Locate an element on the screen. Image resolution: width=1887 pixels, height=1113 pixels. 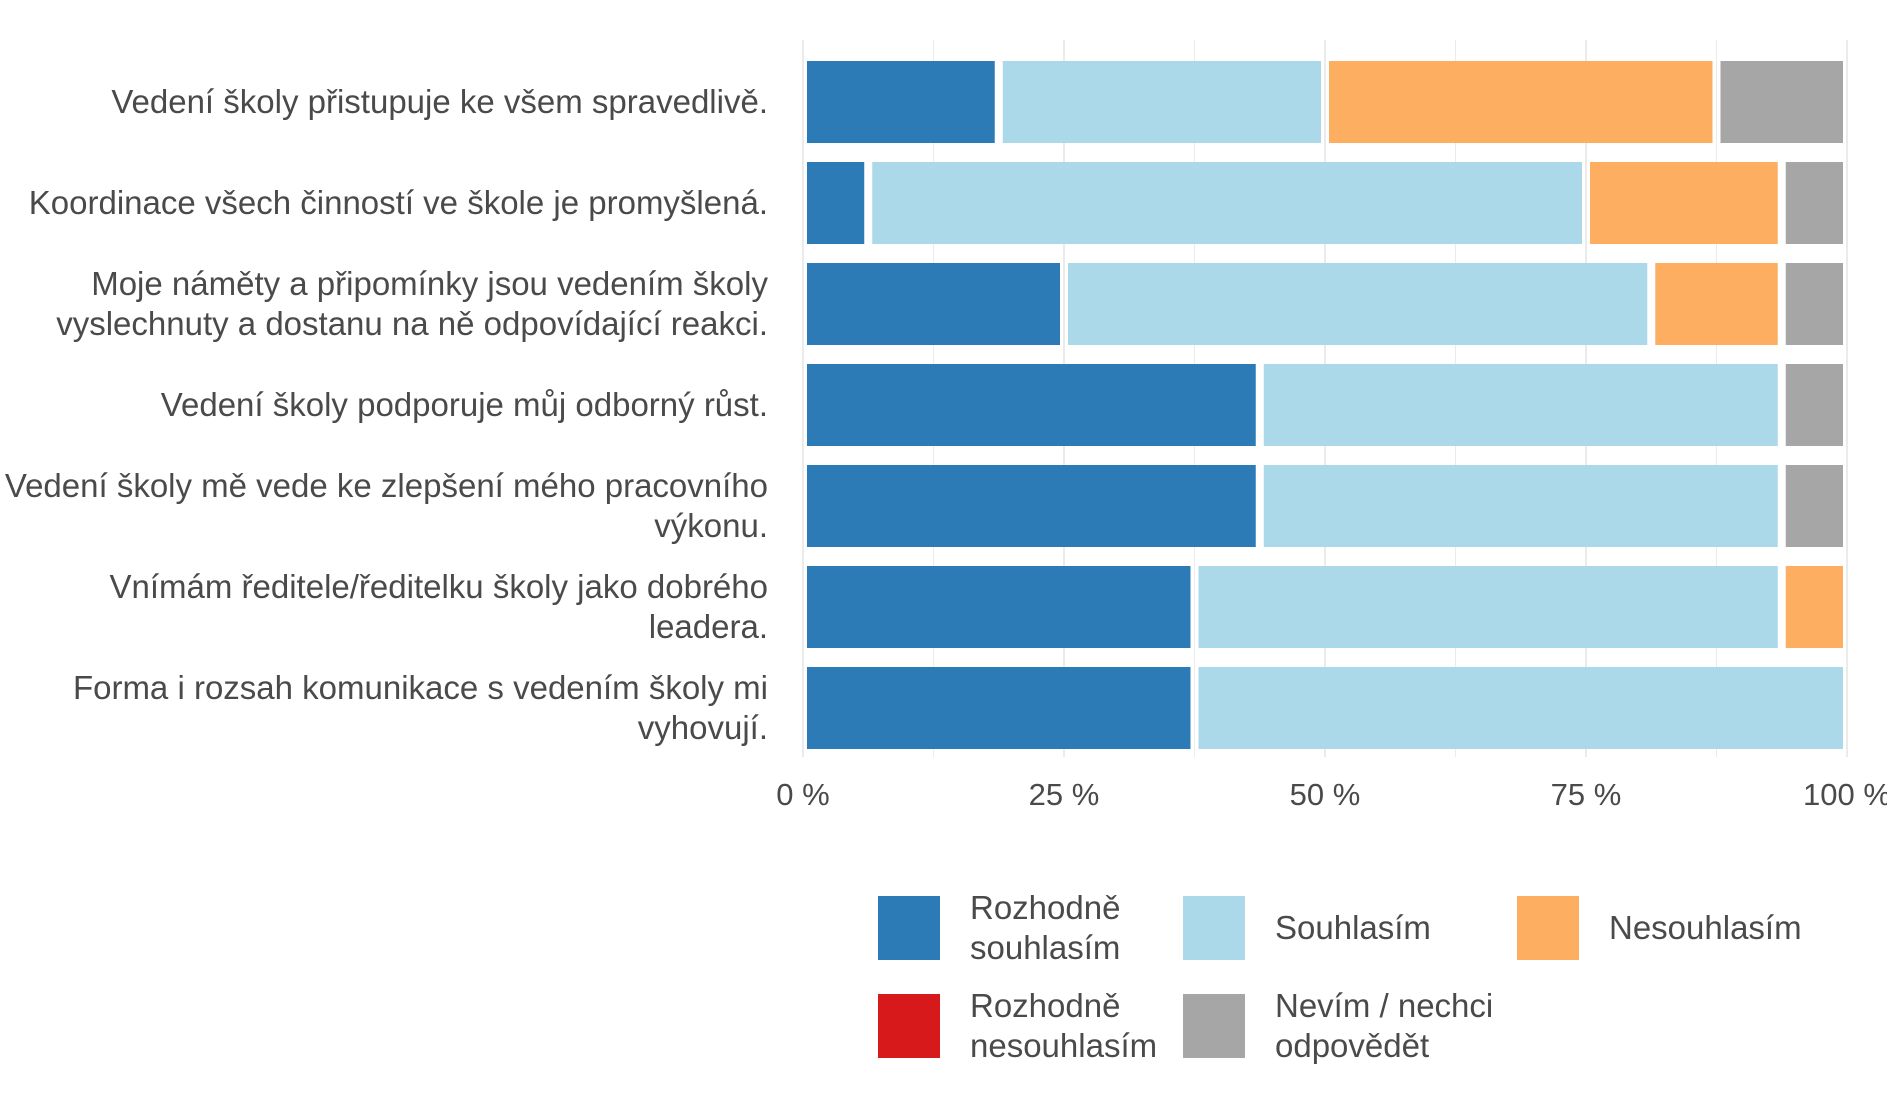
legend-item: Souhlasím is located at coordinates (1307, 928).